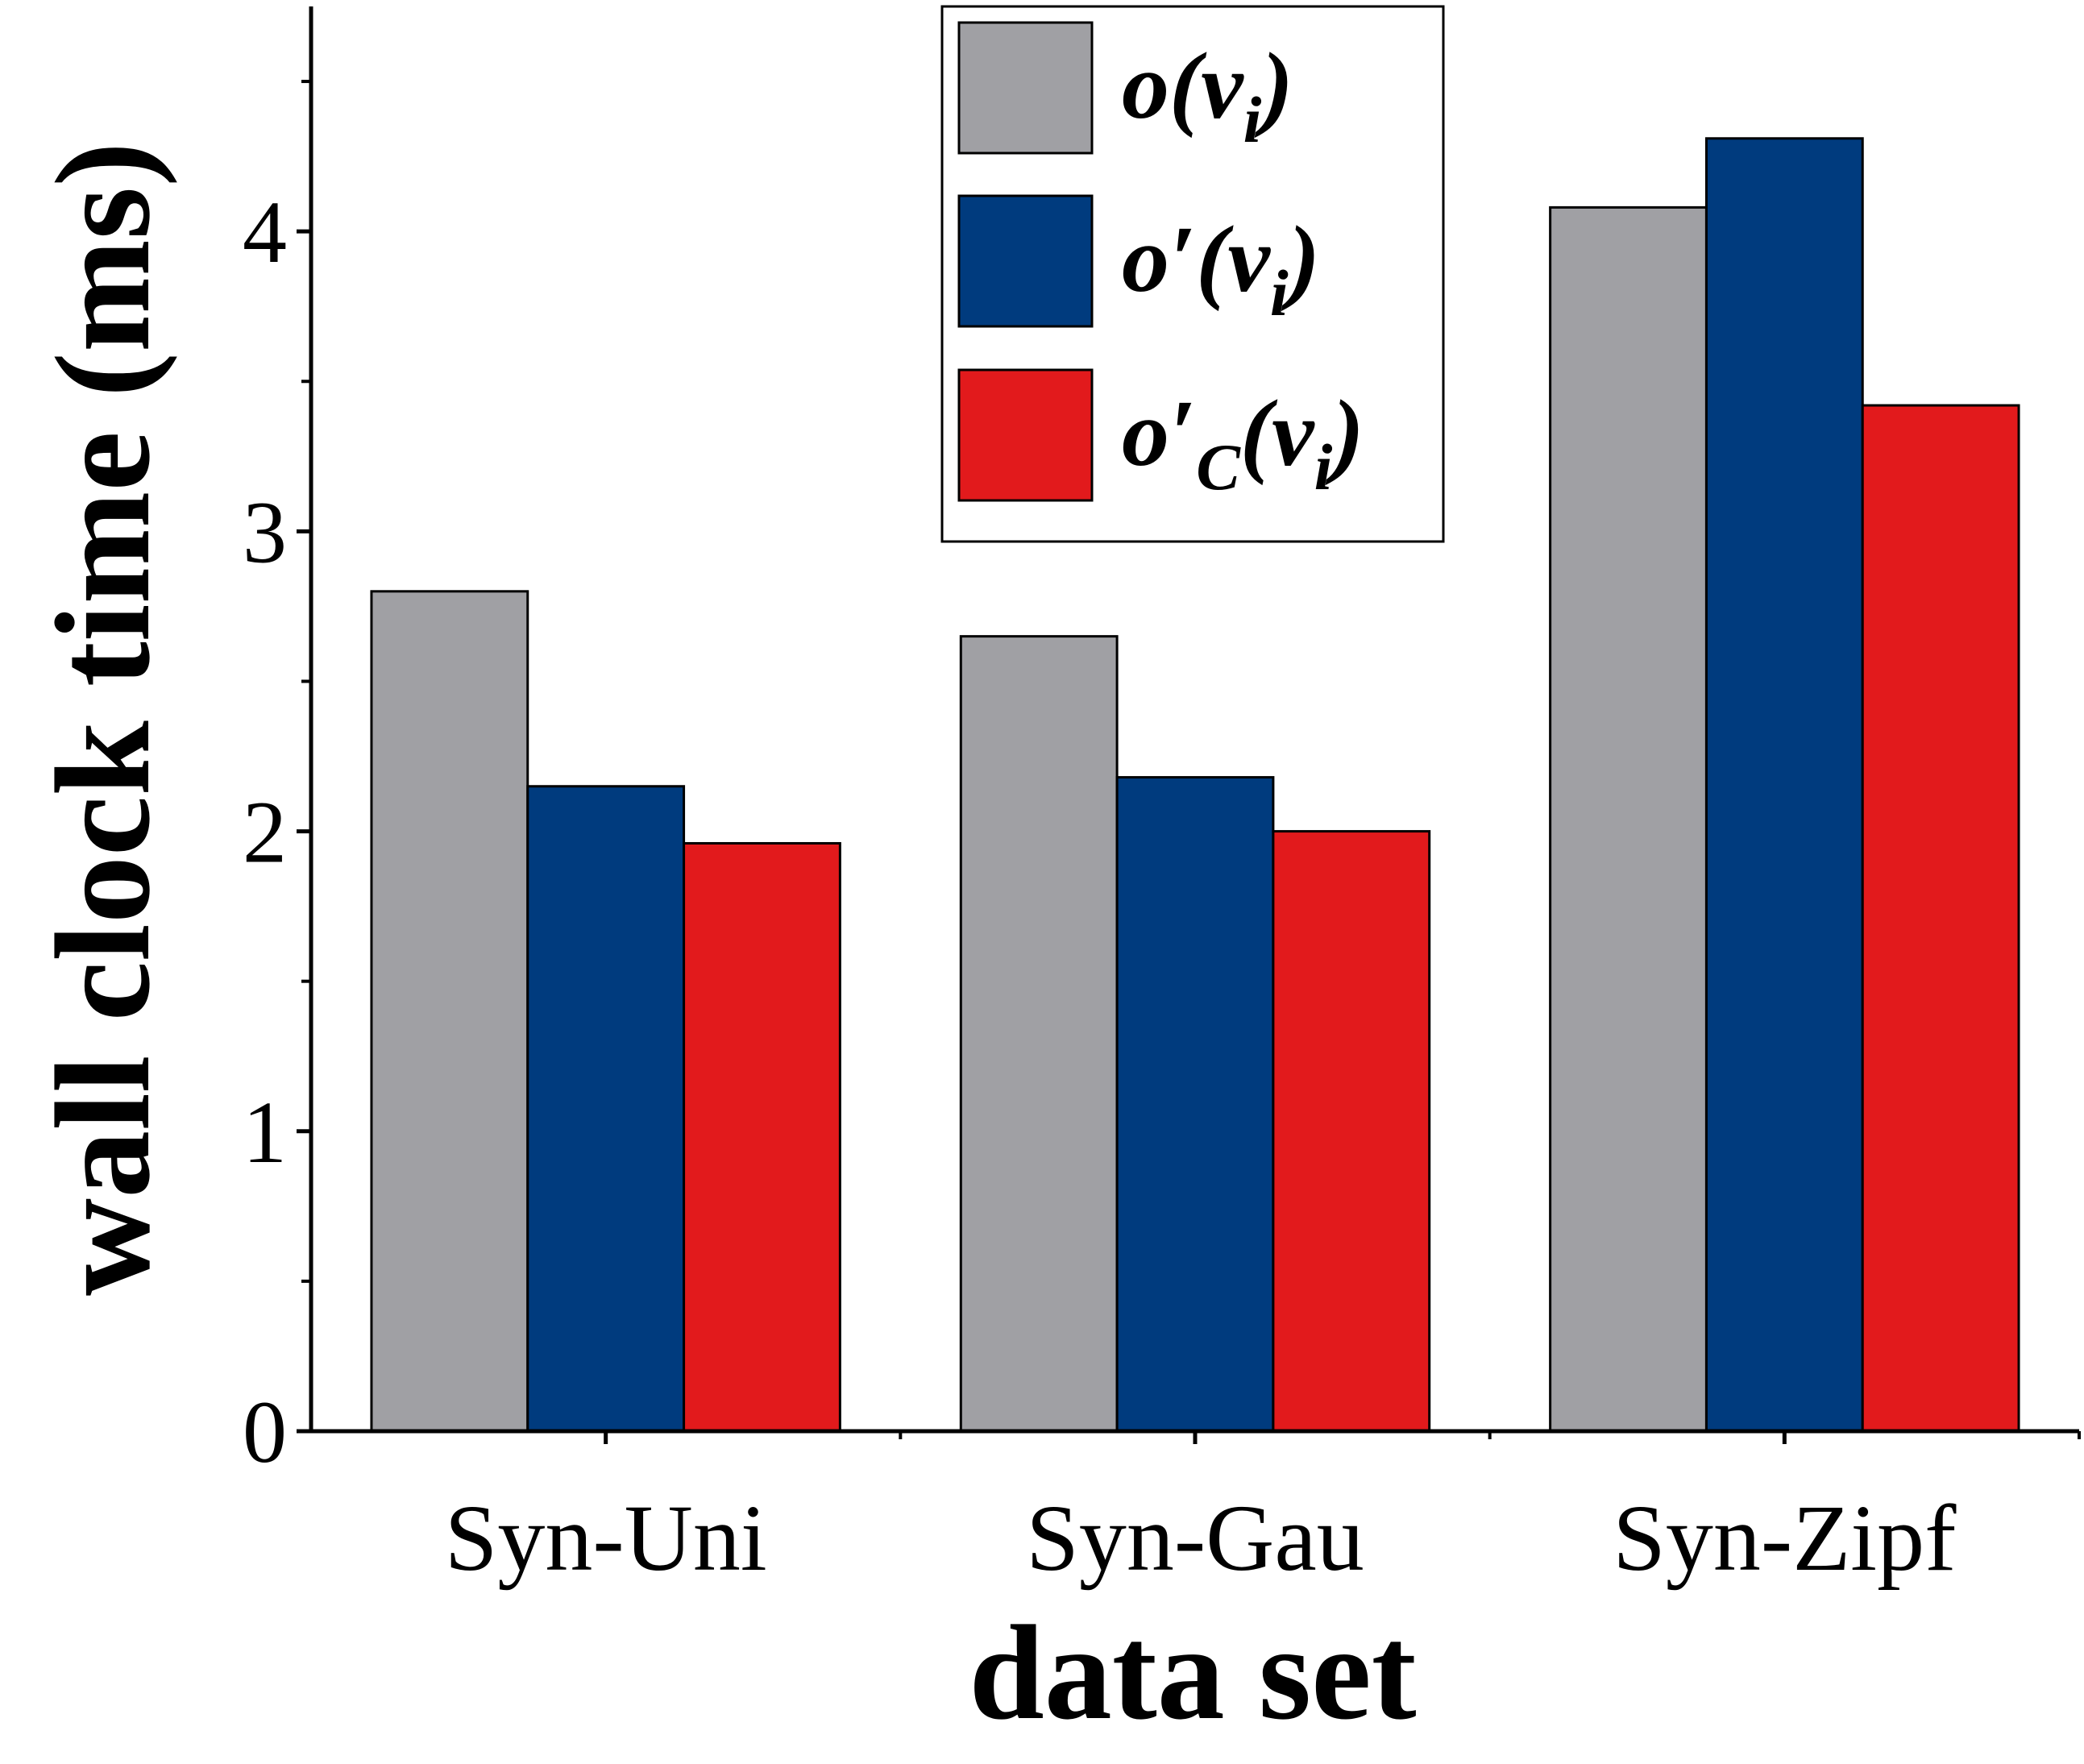 This screenshot has width=2084, height=1764. I want to click on legend: o(vi) o′(vi) o′C(vi), so click(1192, 274).